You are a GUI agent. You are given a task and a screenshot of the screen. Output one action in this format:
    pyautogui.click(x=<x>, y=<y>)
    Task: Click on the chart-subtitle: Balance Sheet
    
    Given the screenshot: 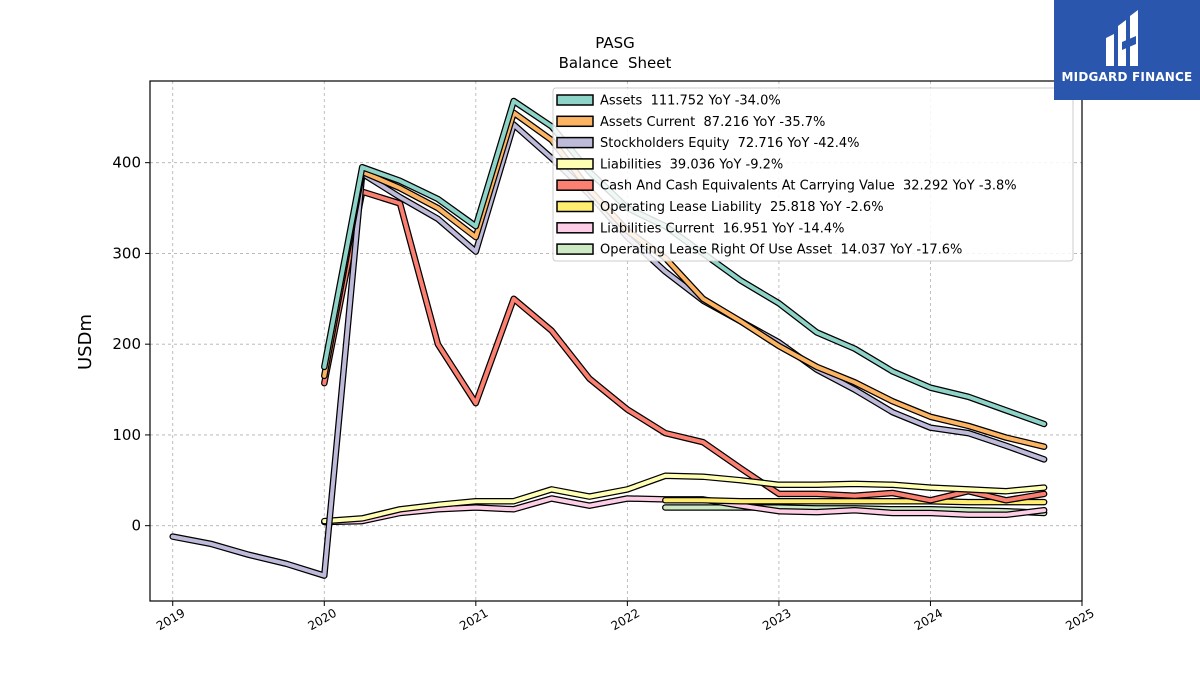 What is the action you would take?
    pyautogui.click(x=615, y=63)
    